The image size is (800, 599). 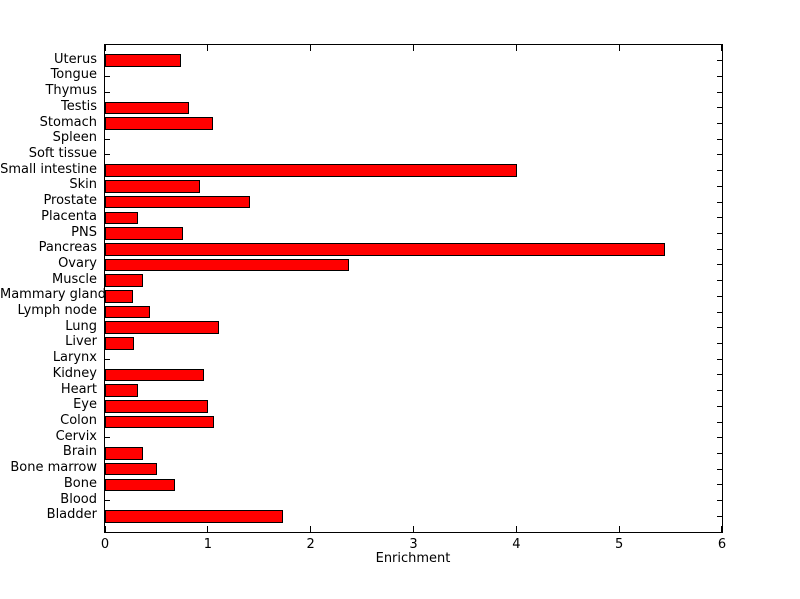 What do you see at coordinates (71, 515) in the screenshot?
I see `y-label-bladder: Bladder` at bounding box center [71, 515].